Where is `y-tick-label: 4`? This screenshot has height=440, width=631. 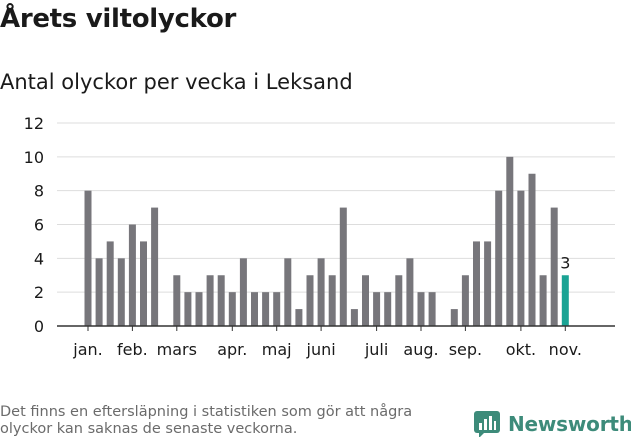 y-tick-label: 4 is located at coordinates (39, 258).